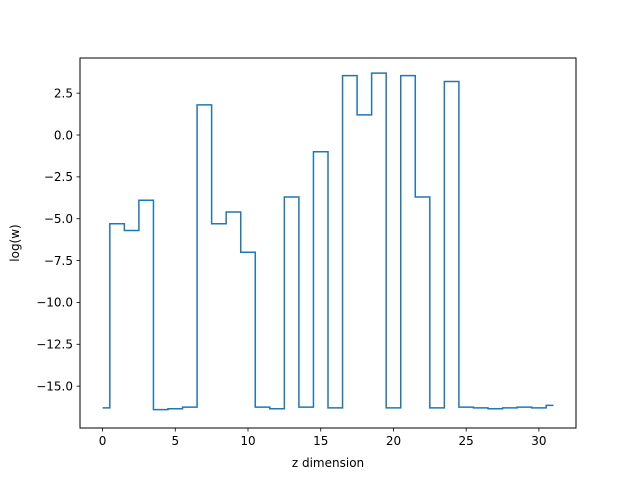 The image size is (640, 480). What do you see at coordinates (58, 239) in the screenshot?
I see `y-axis: −15.0 −12.5 −10.0 −7.5 −5.0 −2.5 0.0 2.5` at bounding box center [58, 239].